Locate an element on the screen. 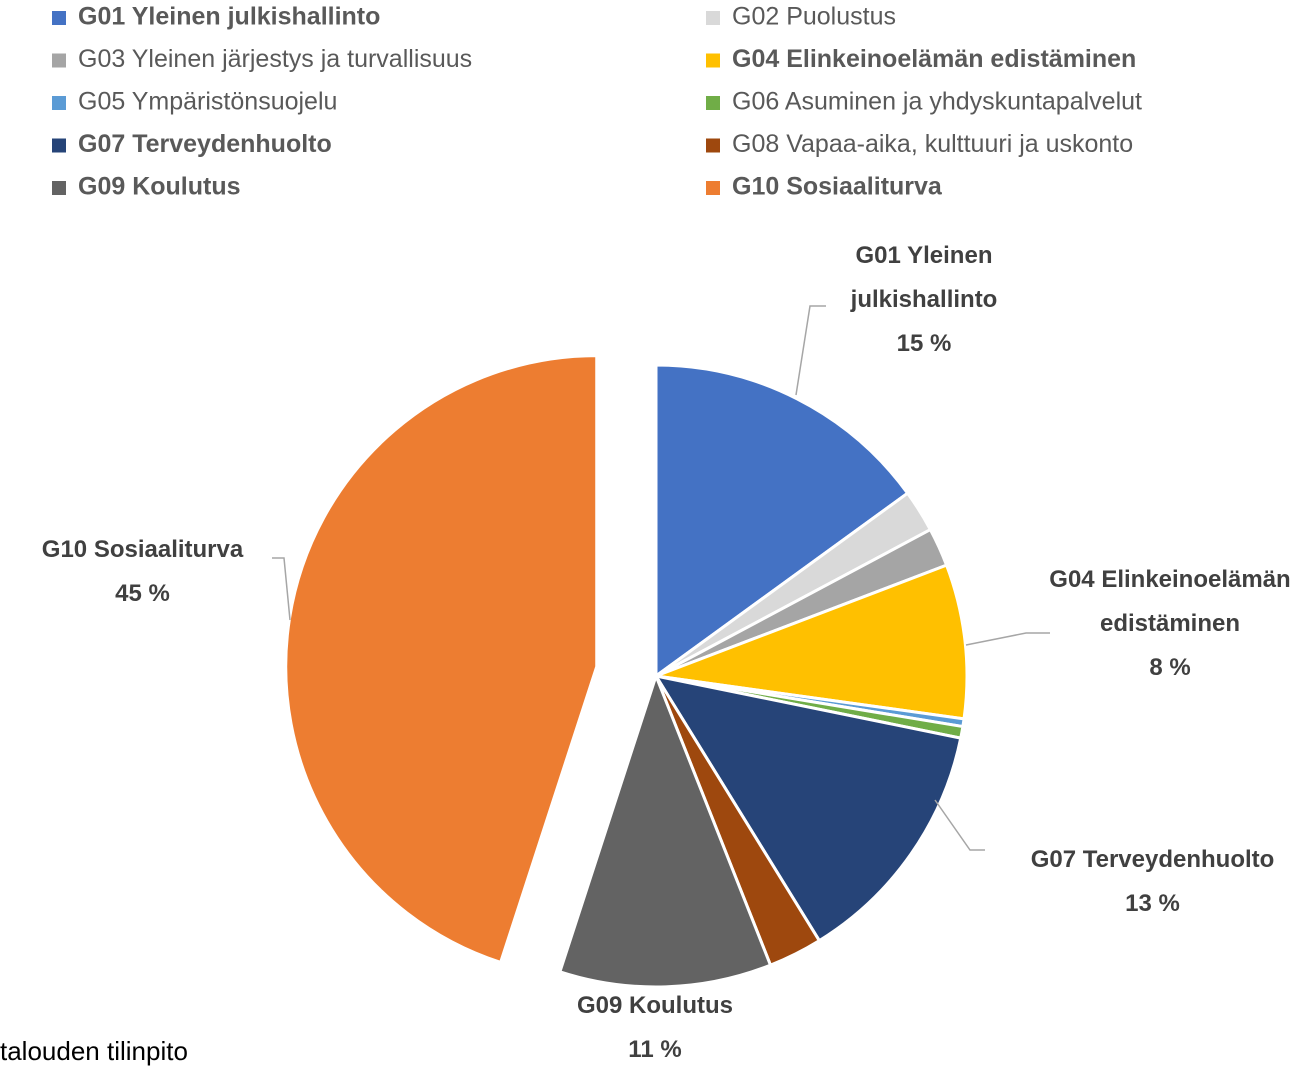  data-label-group: G09 Koulutus 11 % is located at coordinates (655, 1028).